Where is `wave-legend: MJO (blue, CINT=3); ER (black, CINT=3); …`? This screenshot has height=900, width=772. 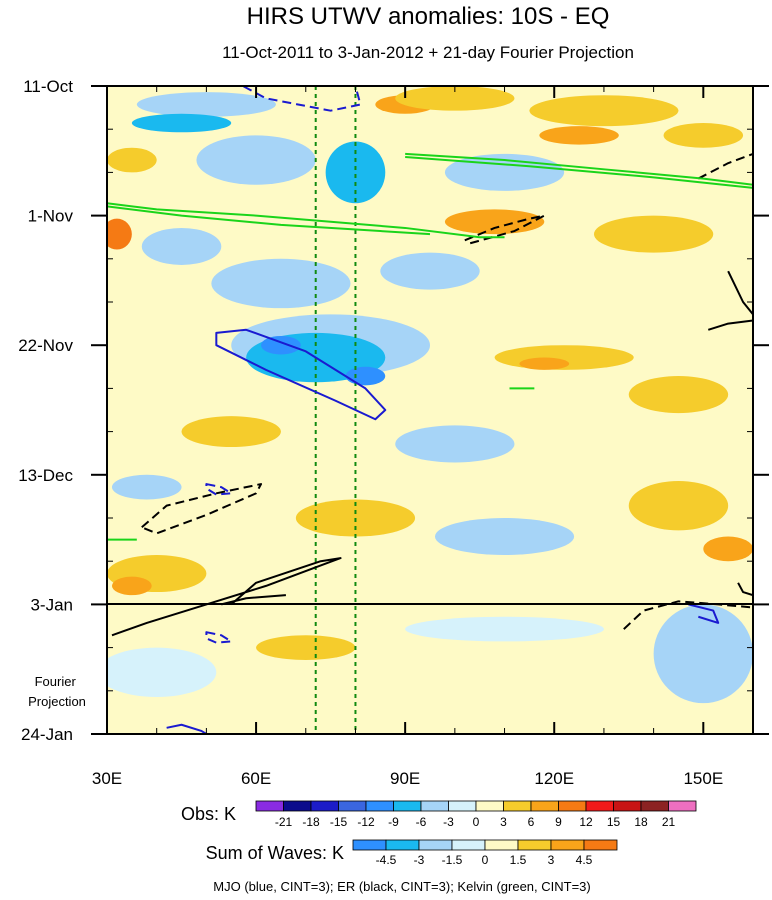 wave-legend: MJO (blue, CINT=3); ER (black, CINT=3); … is located at coordinates (401, 886).